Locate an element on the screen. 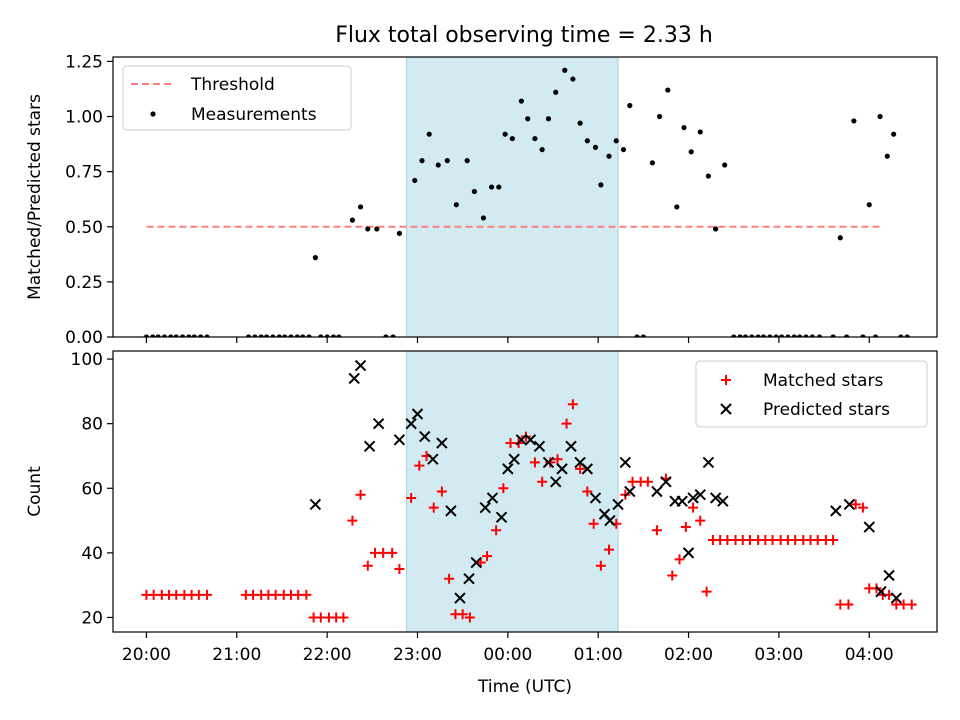 This screenshot has height=720, width=960. legend-measurements-swatch is located at coordinates (153, 114).